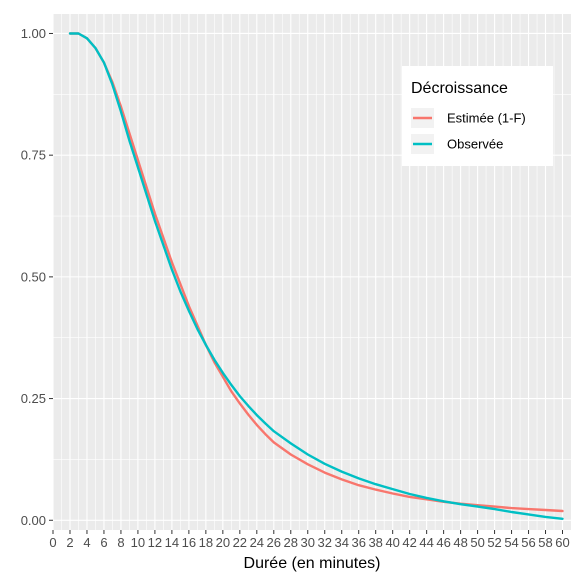 This screenshot has height=572, width=576. I want to click on y-tick-label: 1.00, so click(33, 33).